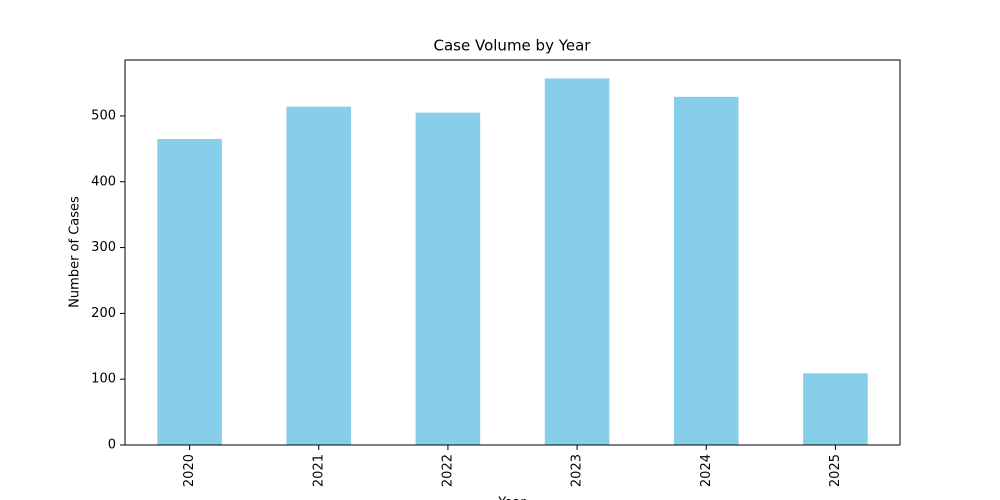  Describe the element at coordinates (447, 470) in the screenshot. I see `x-tick-label: 2022` at that location.